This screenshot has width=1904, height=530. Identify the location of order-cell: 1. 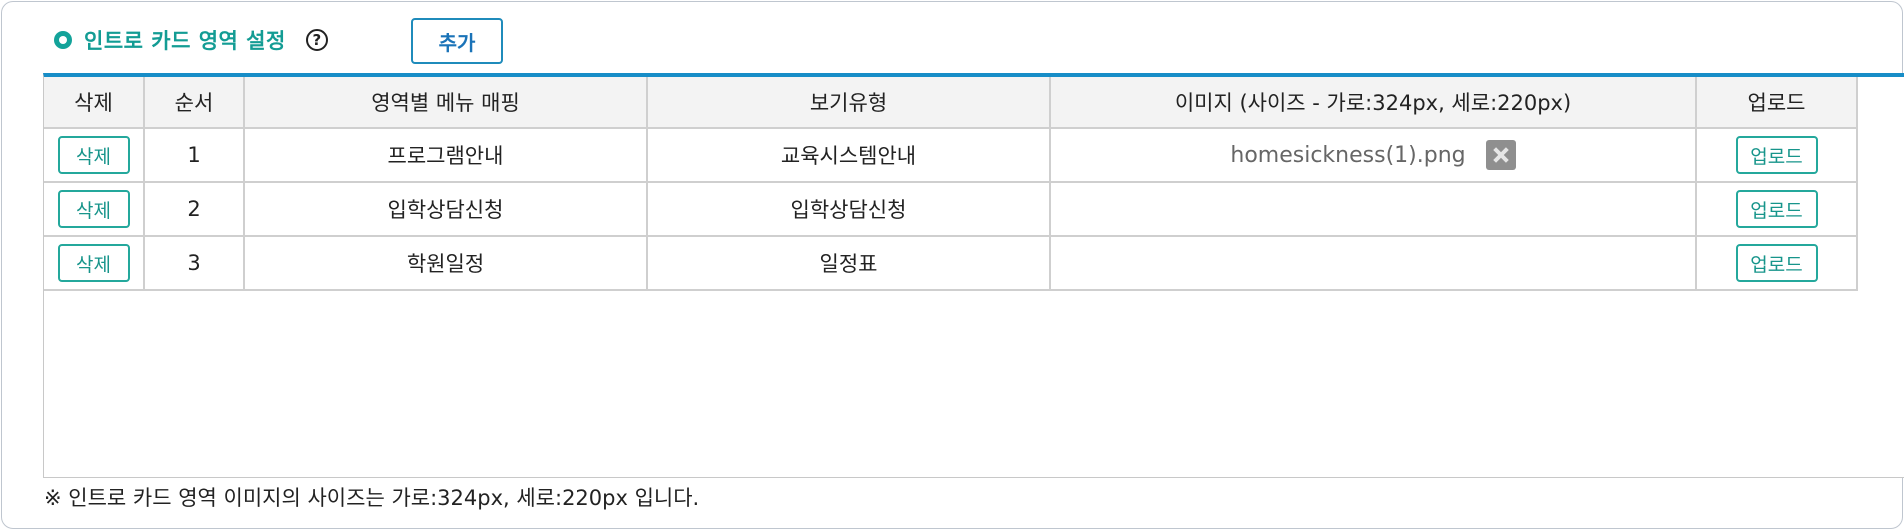
(194, 155).